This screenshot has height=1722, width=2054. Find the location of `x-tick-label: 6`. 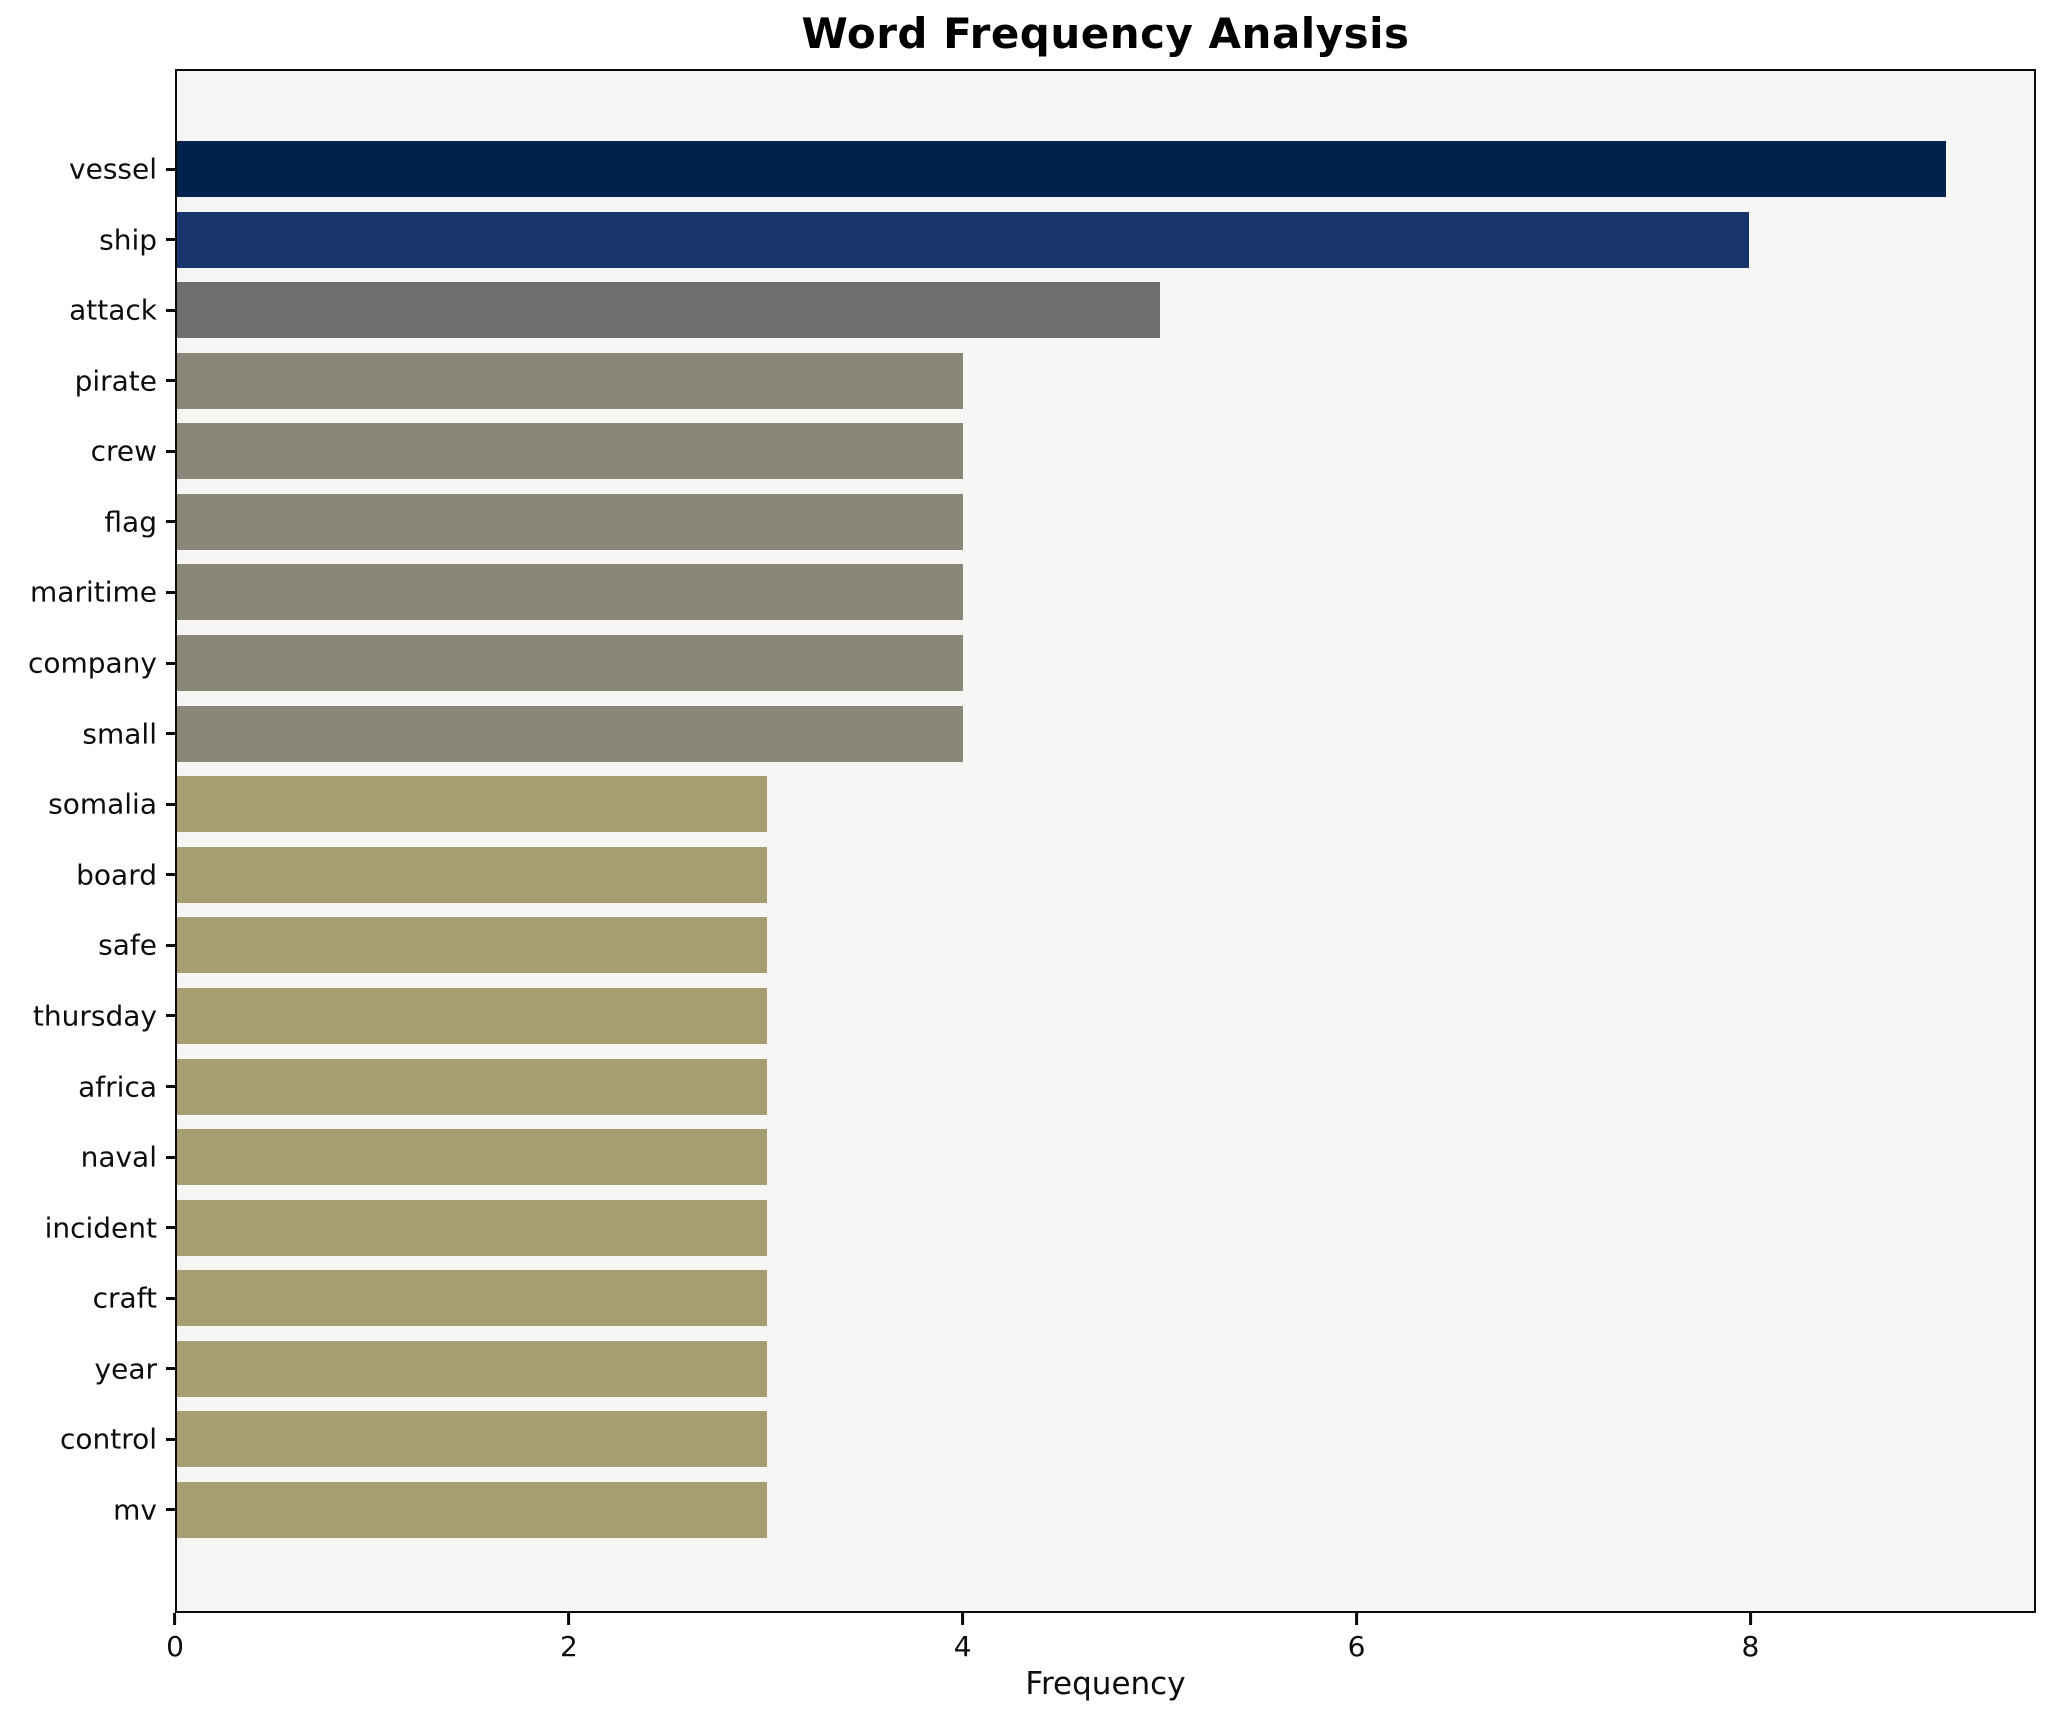

x-tick-label: 6 is located at coordinates (1356, 1646).